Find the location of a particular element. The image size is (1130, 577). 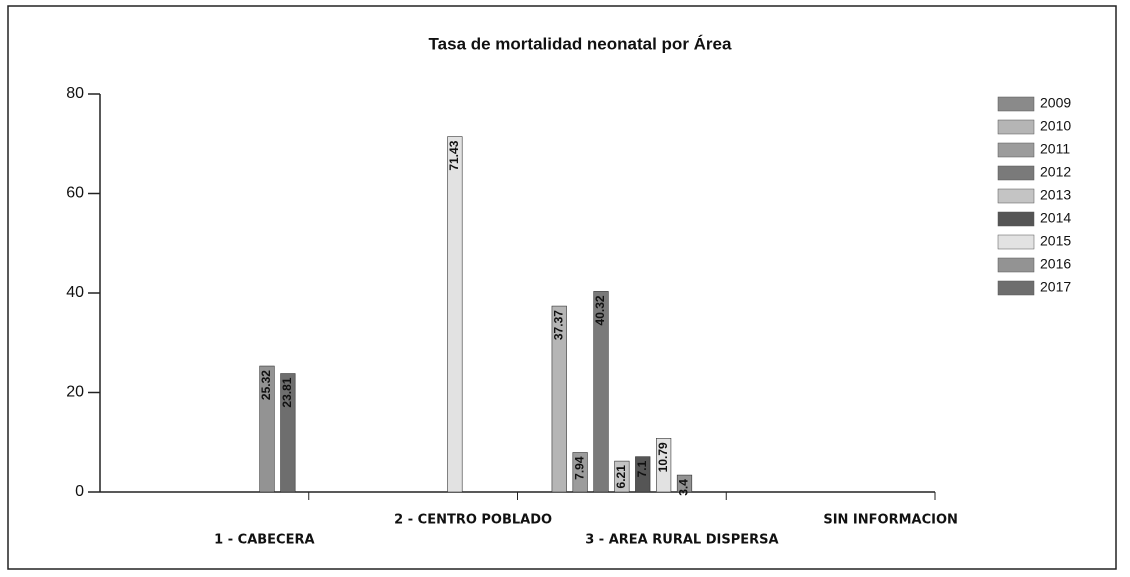

x-tick-label: 1 - CABECERA is located at coordinates (264, 540).